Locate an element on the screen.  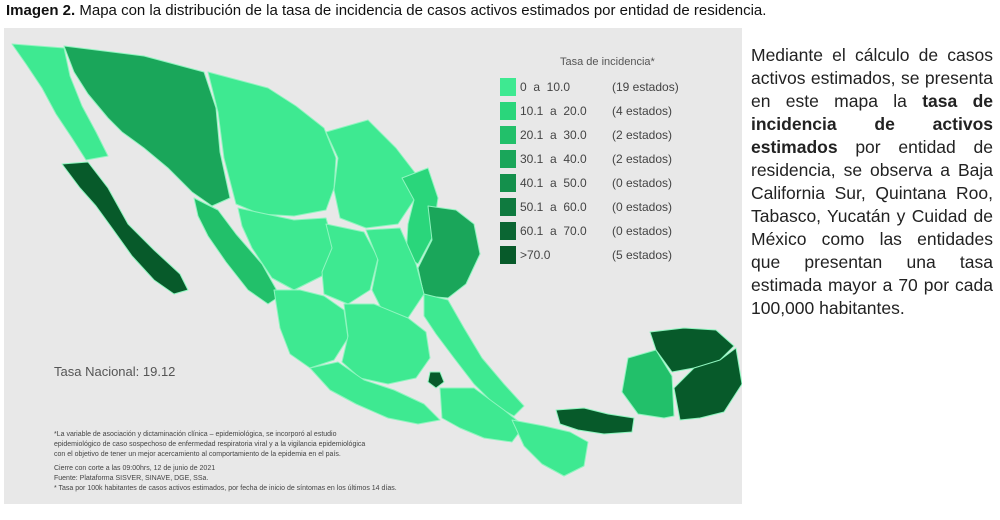
legend-item: 10.1 a 20.0 (4 estados) is located at coordinates (615, 111).